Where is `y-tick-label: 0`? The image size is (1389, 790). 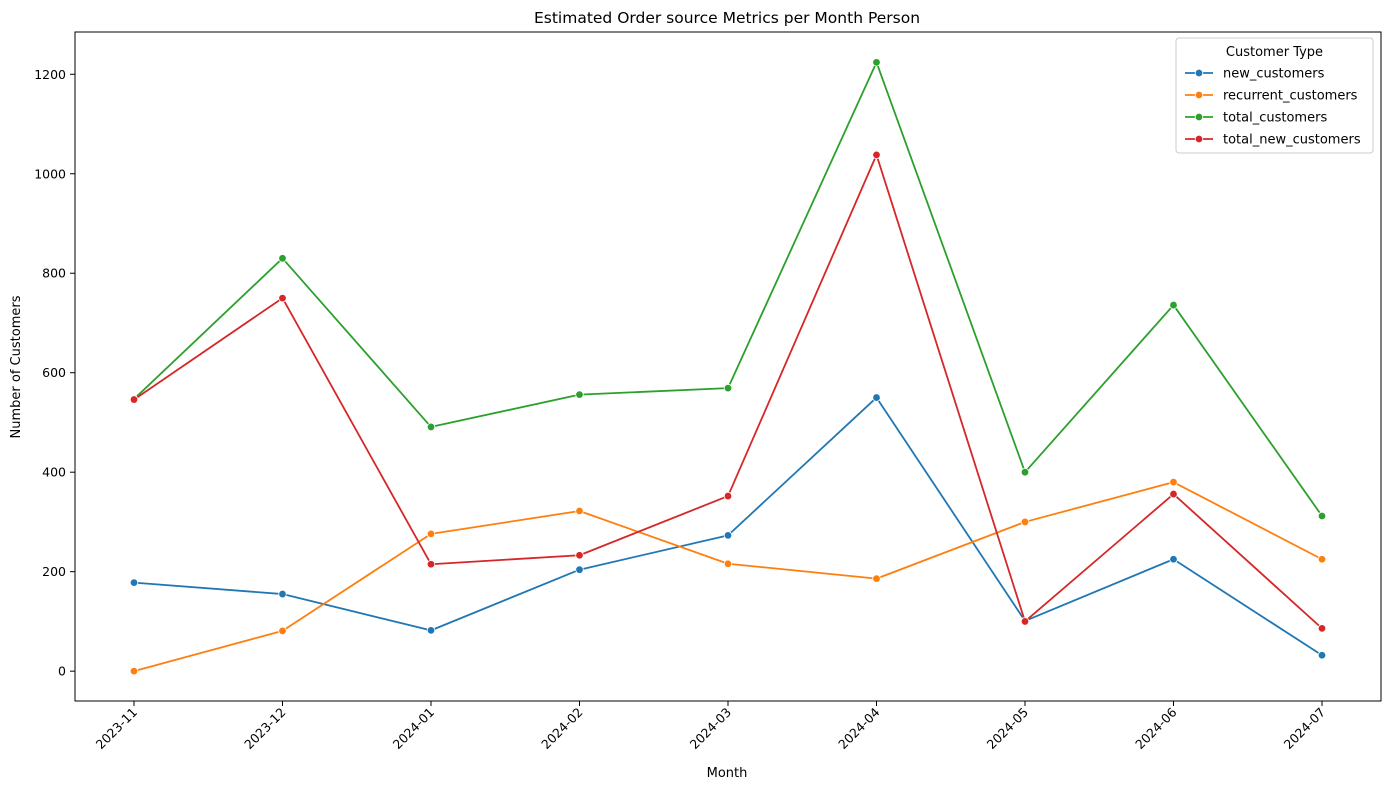
y-tick-label: 0 is located at coordinates (62, 671).